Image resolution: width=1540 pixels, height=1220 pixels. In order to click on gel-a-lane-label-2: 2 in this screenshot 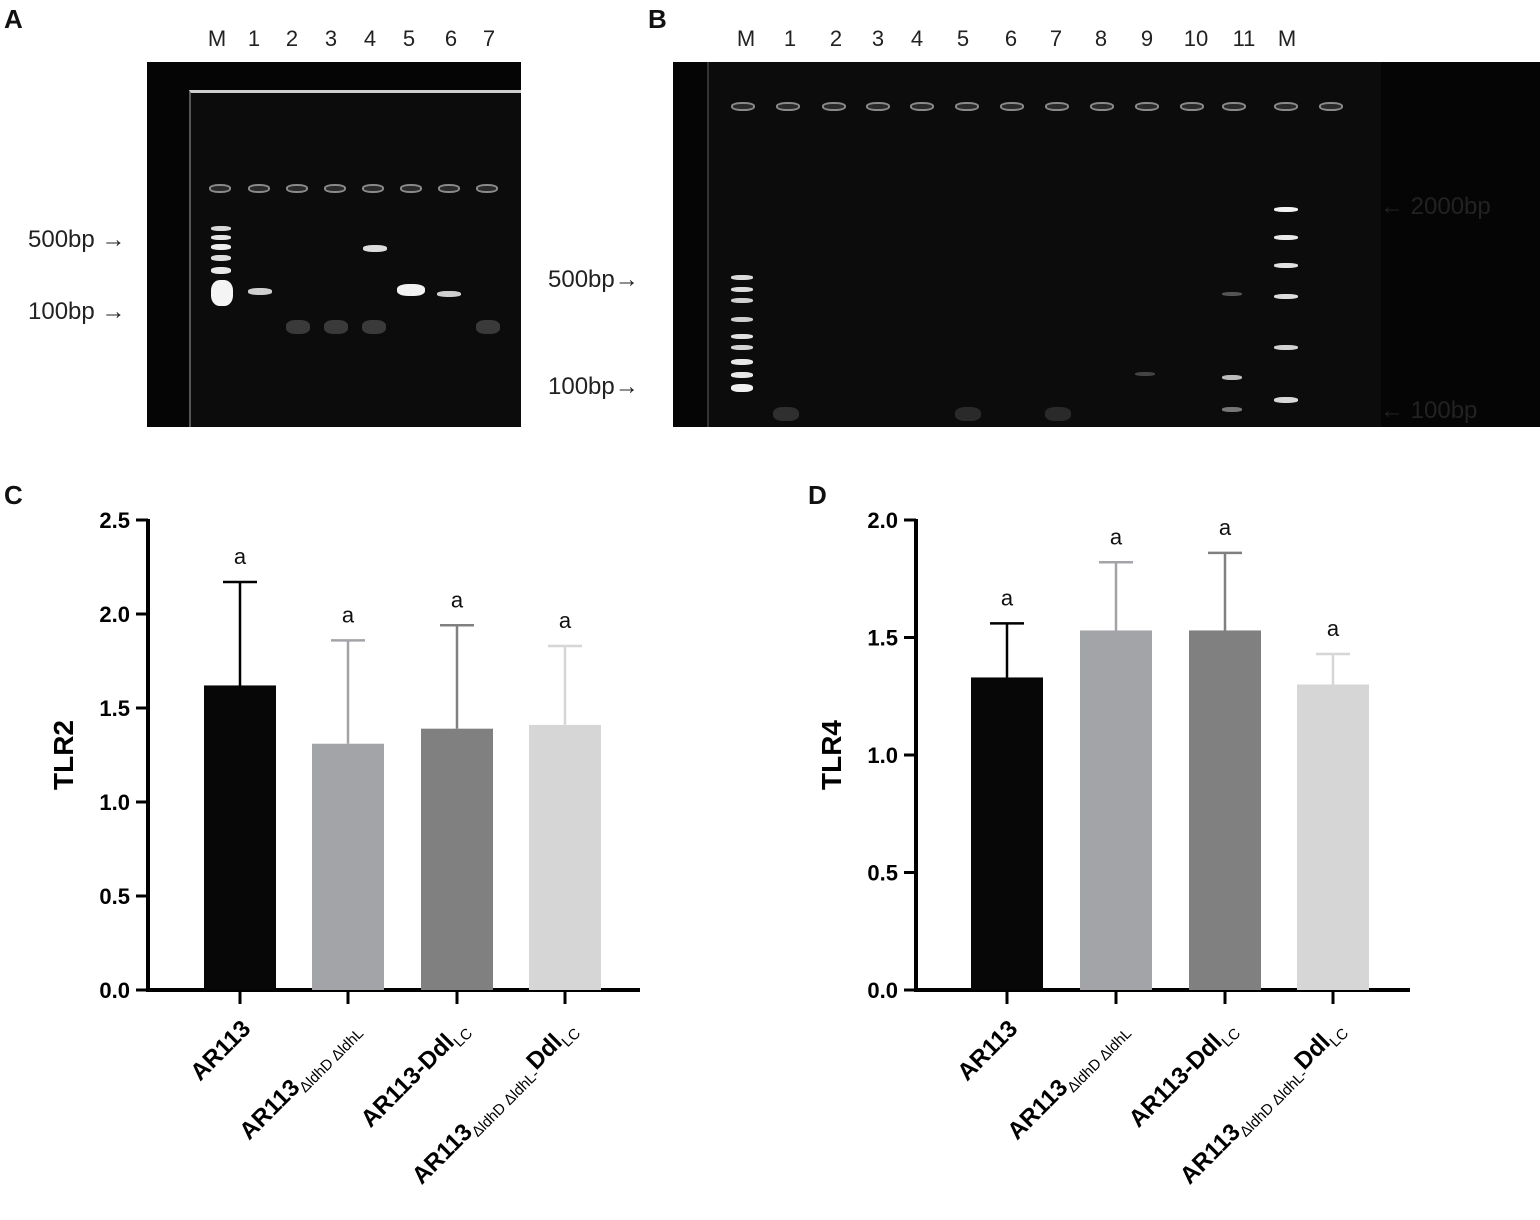, I will do `click(292, 38)`.